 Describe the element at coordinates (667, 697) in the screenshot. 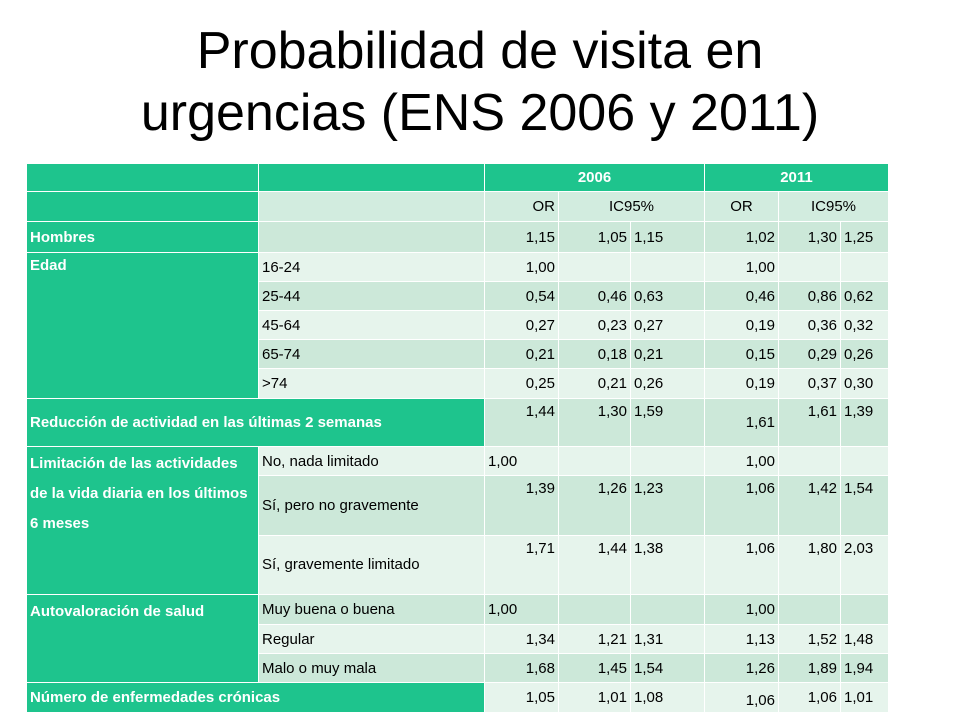

I see `cell: 1,08` at that location.